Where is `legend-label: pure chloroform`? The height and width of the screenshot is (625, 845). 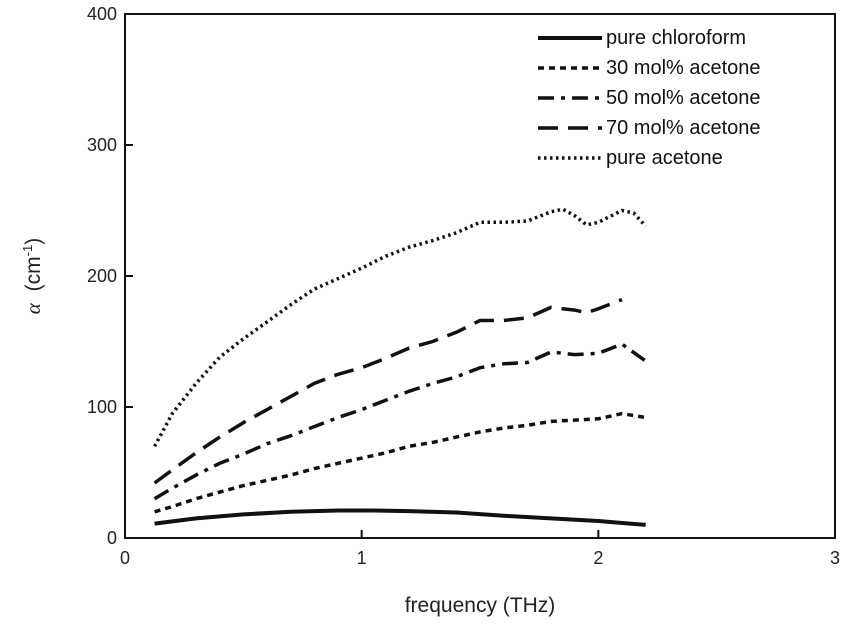
legend-label: pure chloroform is located at coordinates (676, 38).